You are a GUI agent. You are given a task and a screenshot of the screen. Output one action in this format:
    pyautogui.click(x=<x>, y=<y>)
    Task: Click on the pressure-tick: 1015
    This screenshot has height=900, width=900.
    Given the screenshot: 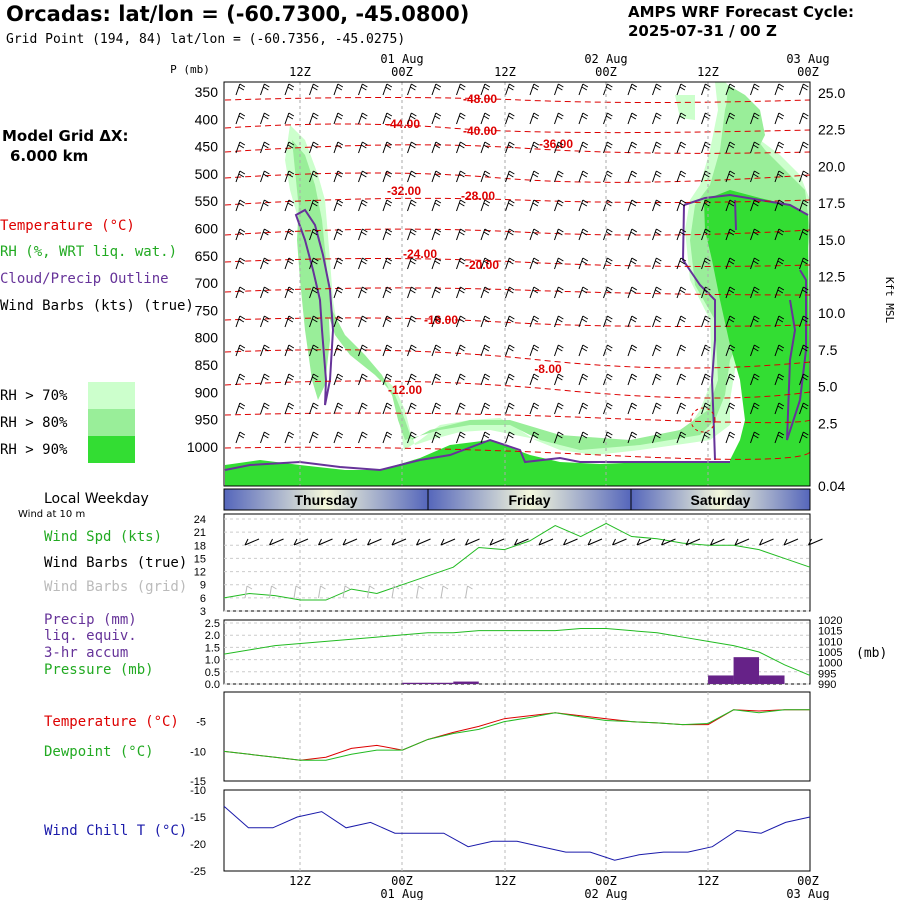 What is the action you would take?
    pyautogui.click(x=830, y=632)
    